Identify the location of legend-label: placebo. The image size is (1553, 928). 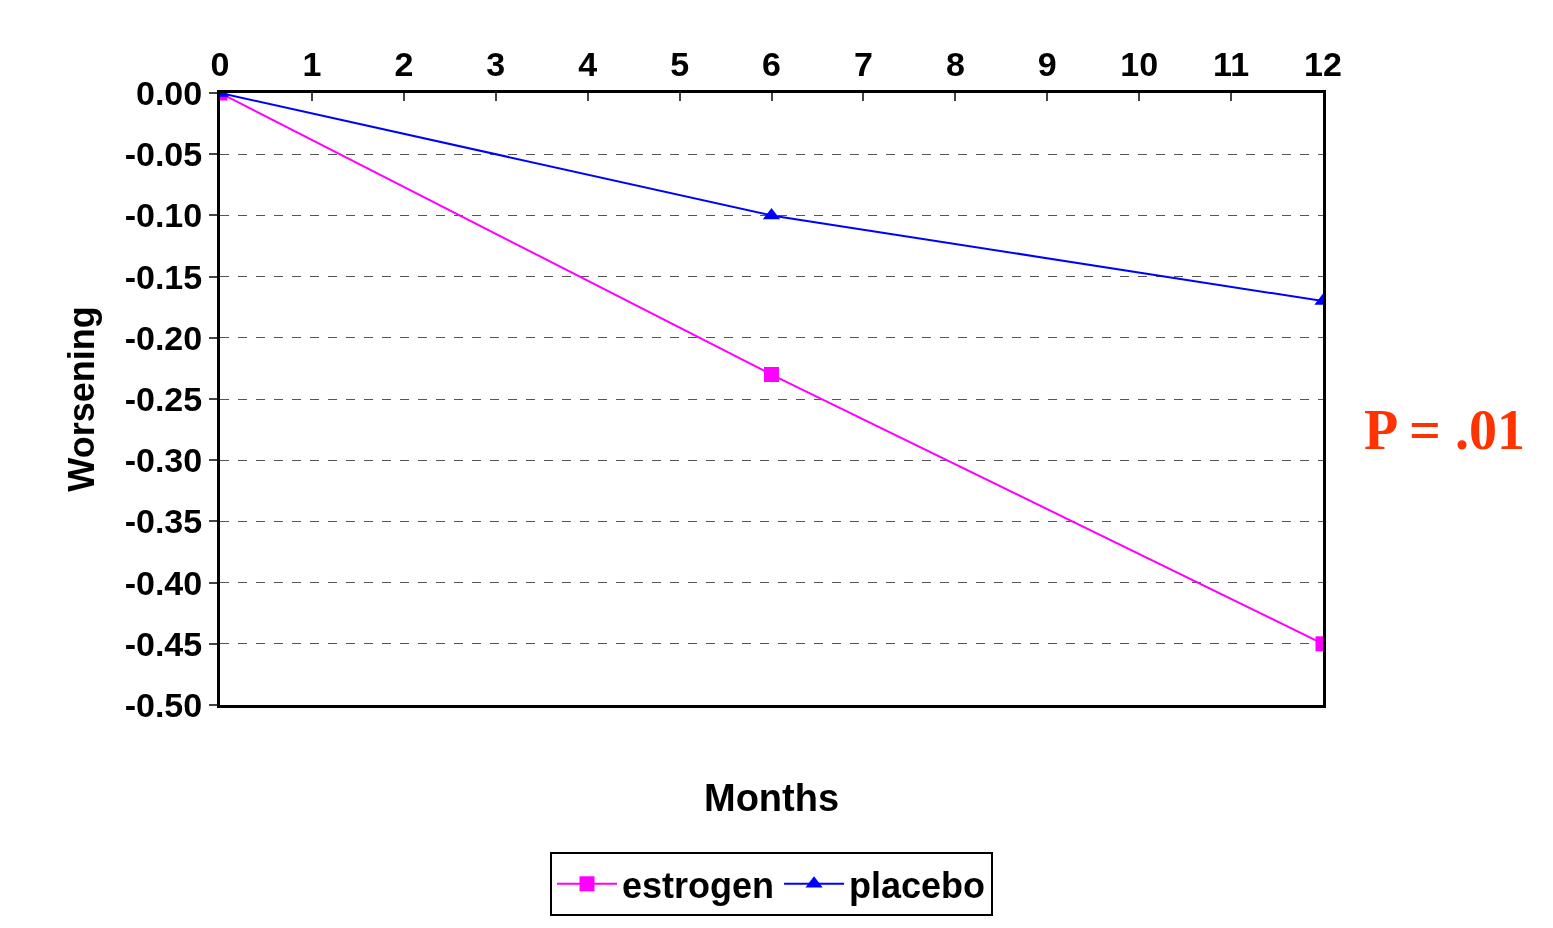
(917, 885).